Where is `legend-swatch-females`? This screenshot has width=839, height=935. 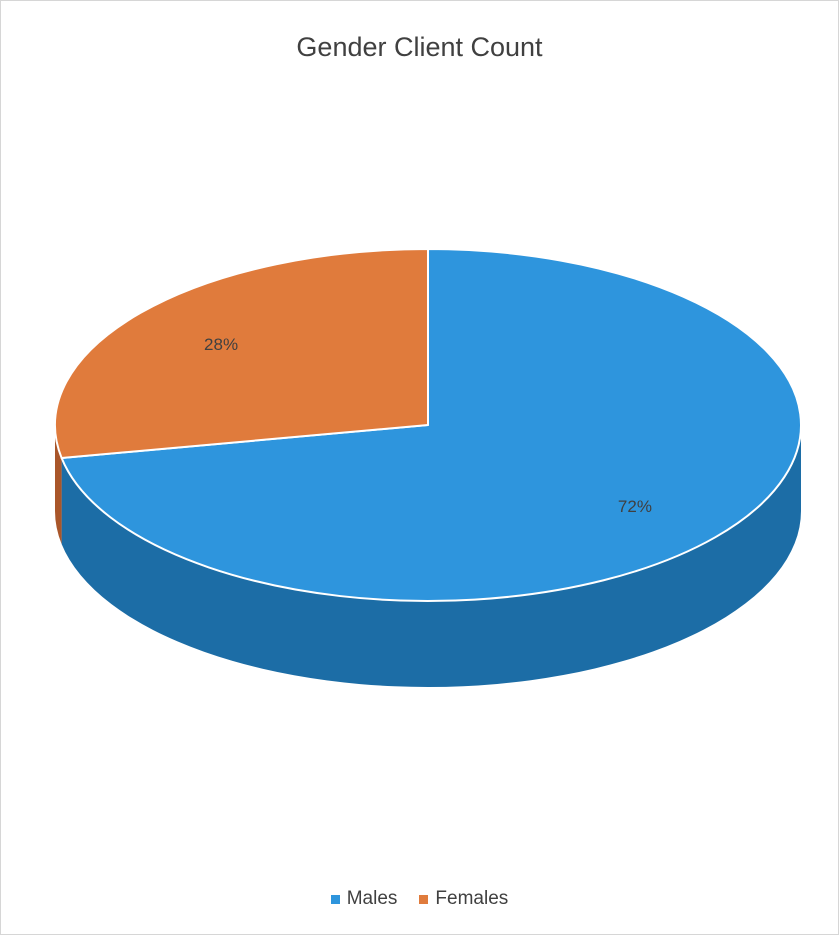
legend-swatch-females is located at coordinates (424, 899).